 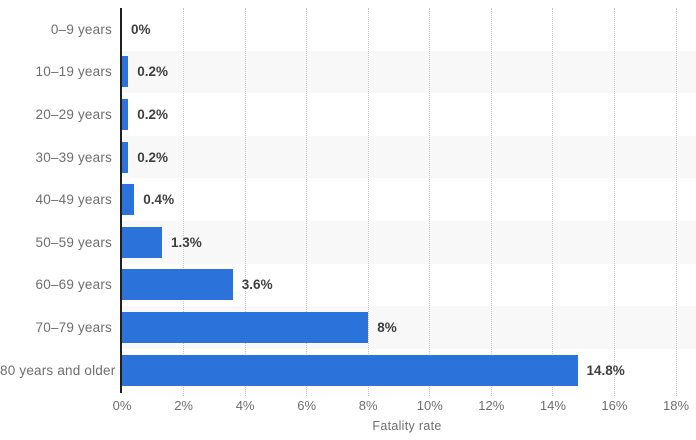 What do you see at coordinates (676, 405) in the screenshot?
I see `x-tick-label: 18%` at bounding box center [676, 405].